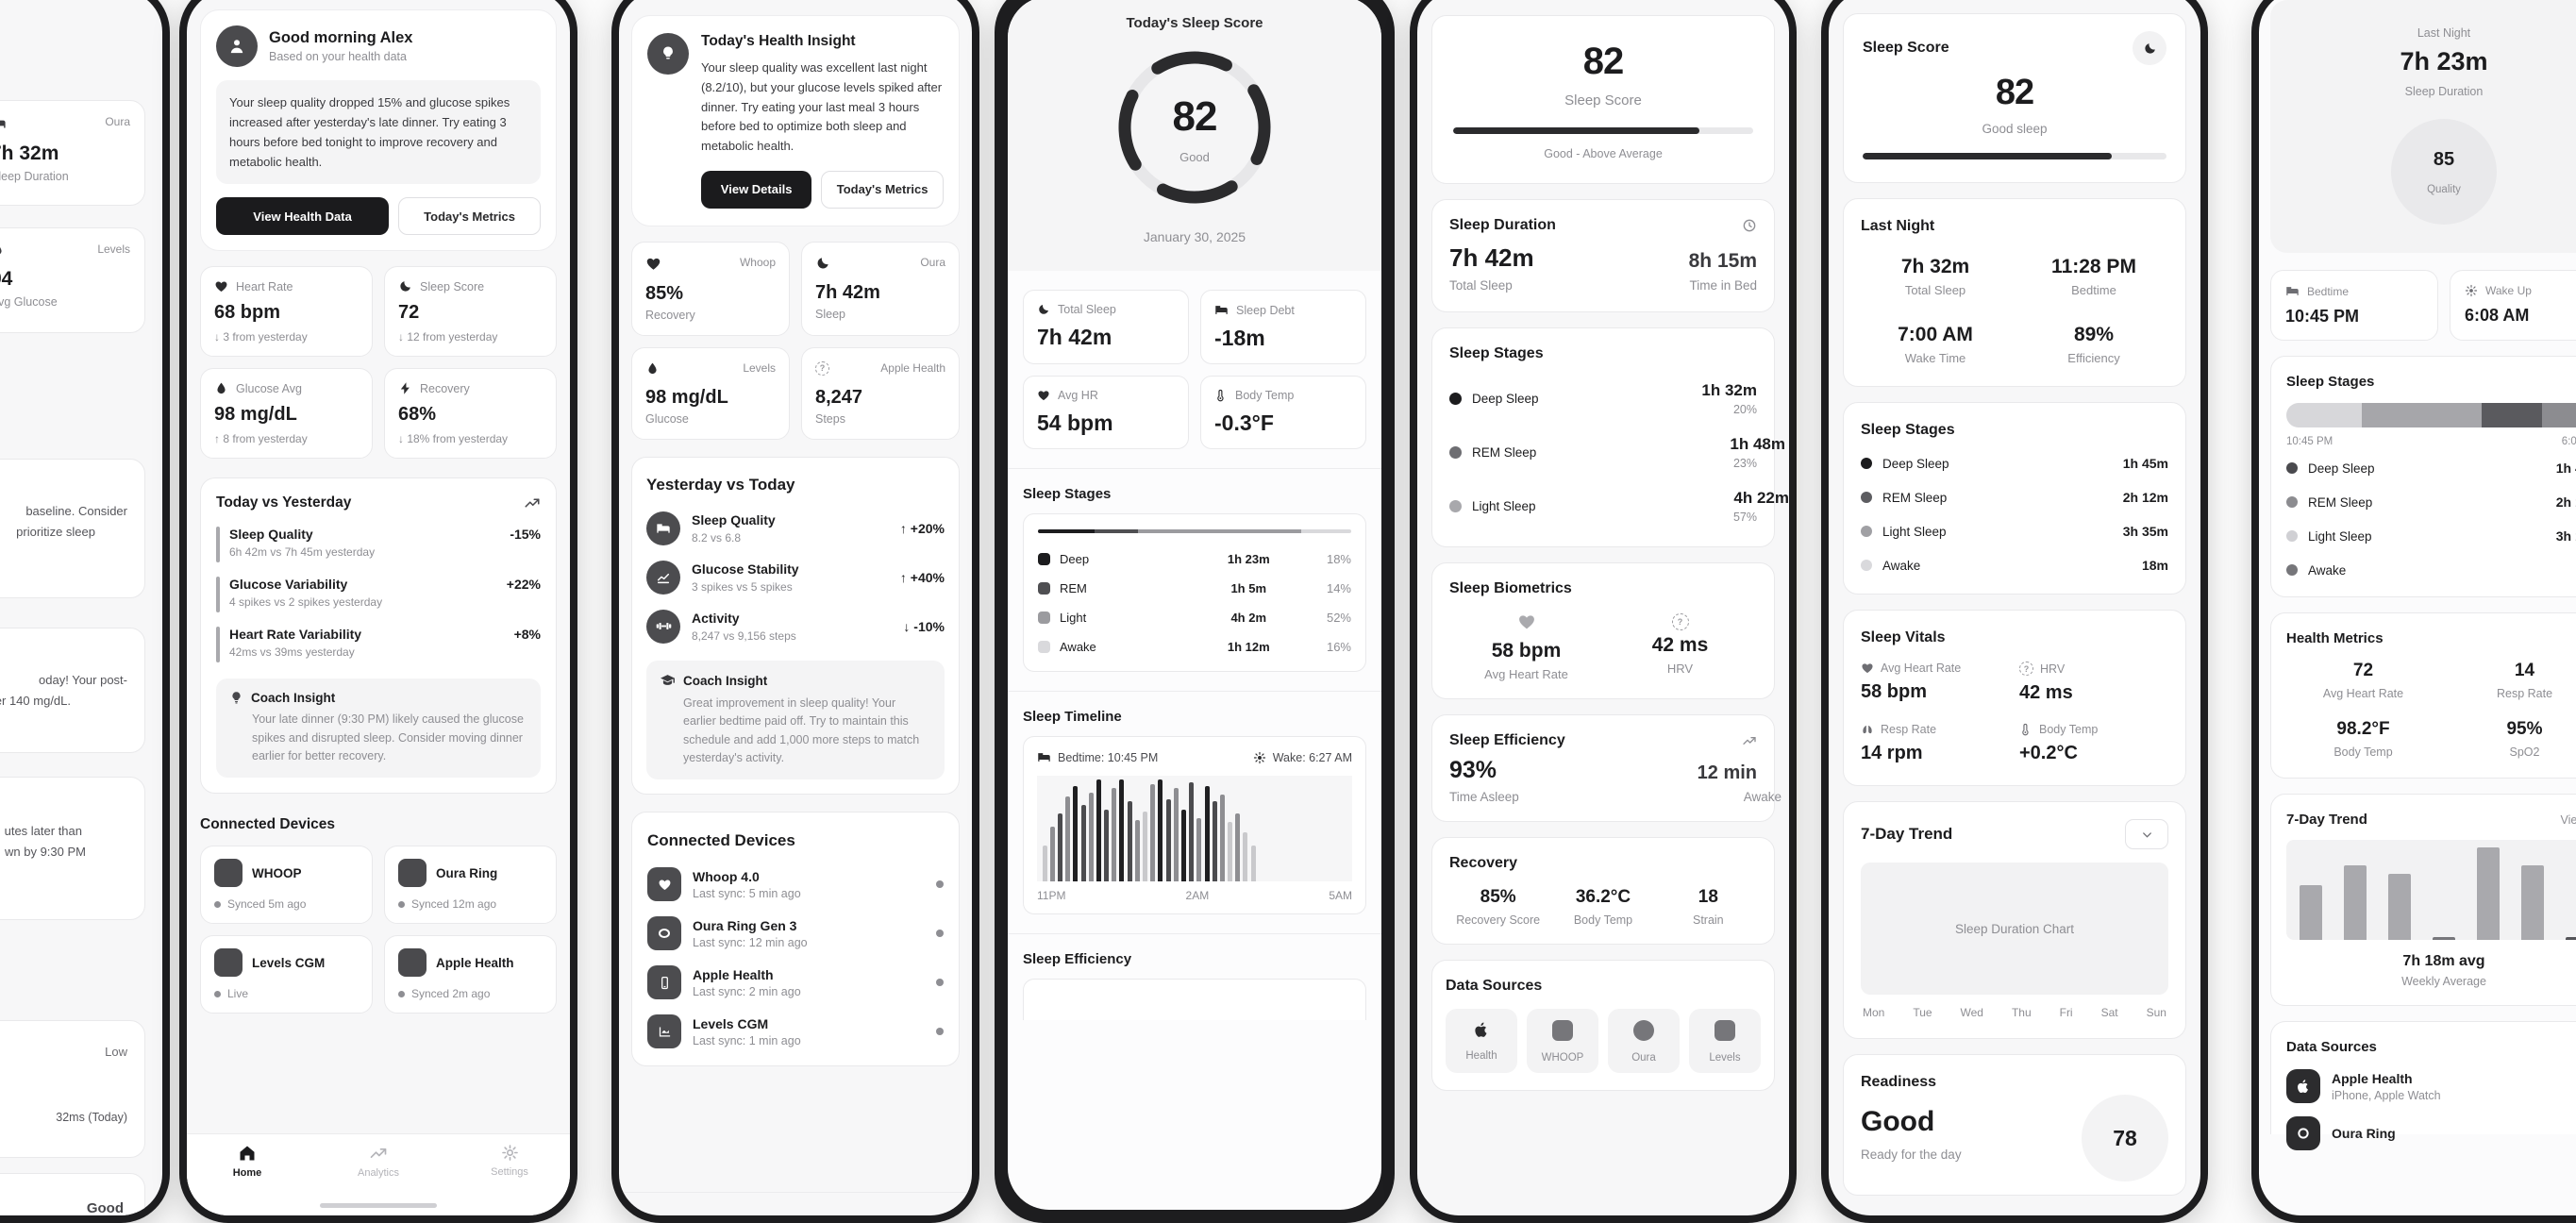 This screenshot has height=1223, width=2576. Describe the element at coordinates (830, 418) in the screenshot. I see `metric-label: Steps` at that location.